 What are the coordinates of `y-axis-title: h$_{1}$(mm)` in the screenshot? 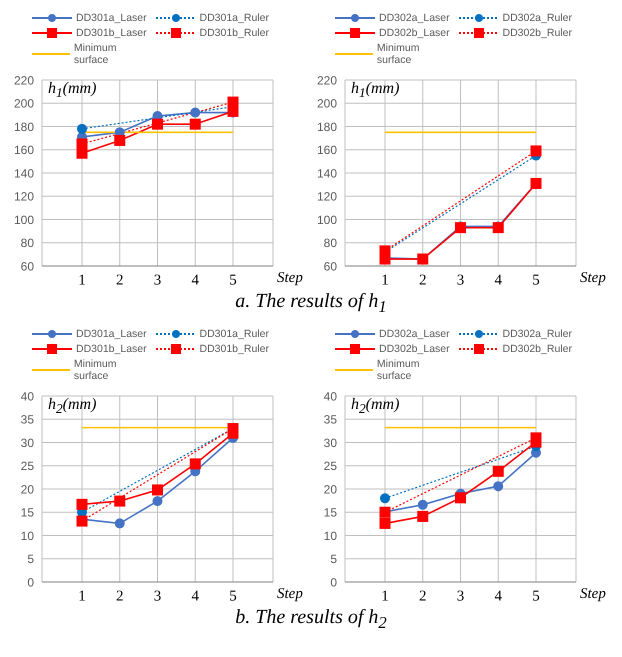 It's located at (72, 91).